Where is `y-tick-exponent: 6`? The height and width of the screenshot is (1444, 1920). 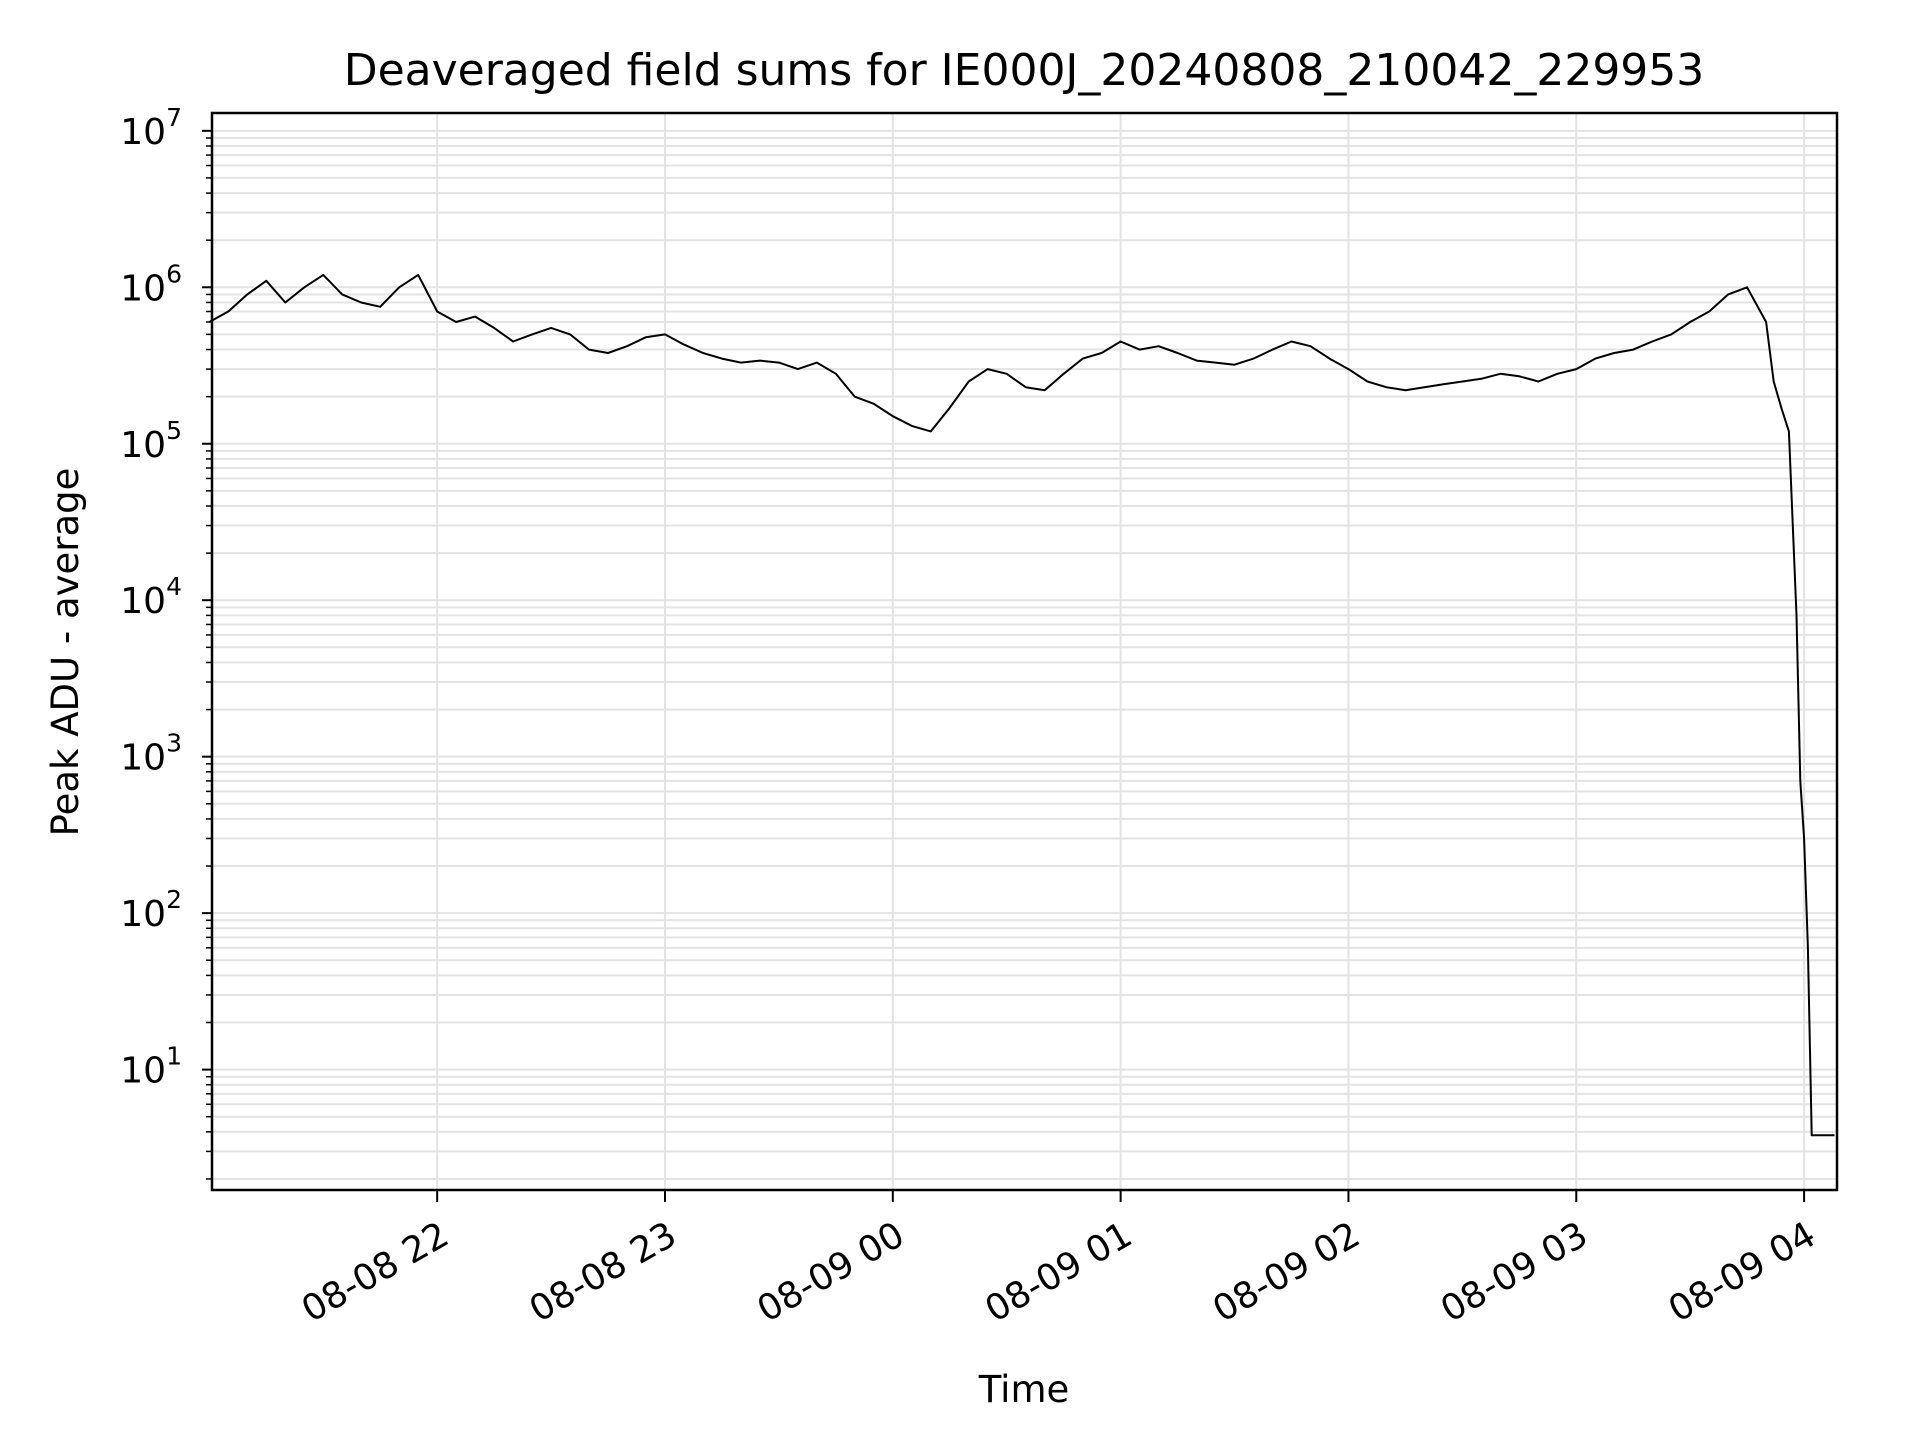 y-tick-exponent: 6 is located at coordinates (174, 273).